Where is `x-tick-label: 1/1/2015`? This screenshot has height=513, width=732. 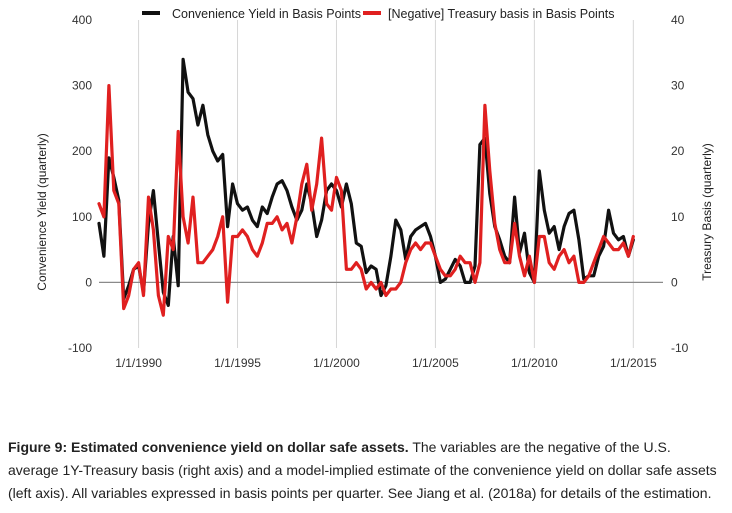 x-tick-label: 1/1/2015 is located at coordinates (633, 363).